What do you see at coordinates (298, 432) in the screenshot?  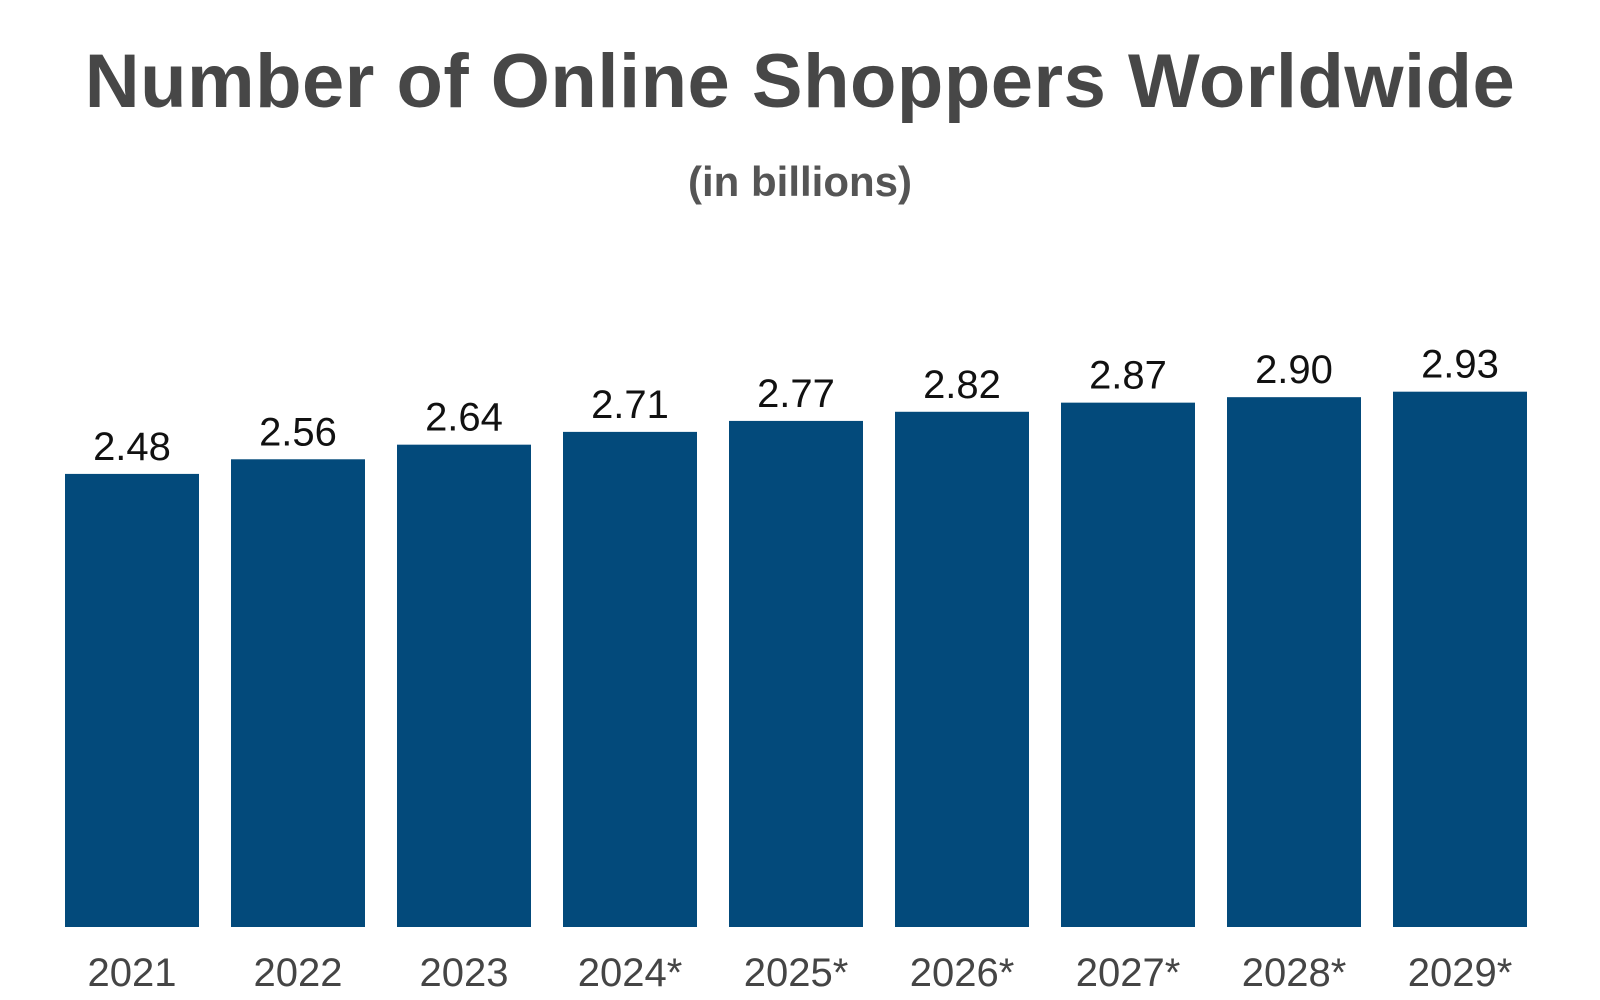 I see `data-label: 2.56` at bounding box center [298, 432].